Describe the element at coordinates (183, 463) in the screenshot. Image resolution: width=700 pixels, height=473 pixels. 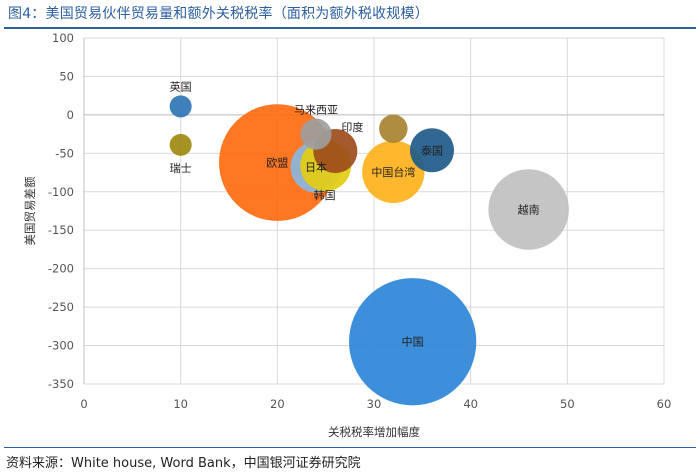
I see `source-note: 资料来源：White house, Word Bank，中国银河证券研究院` at that location.